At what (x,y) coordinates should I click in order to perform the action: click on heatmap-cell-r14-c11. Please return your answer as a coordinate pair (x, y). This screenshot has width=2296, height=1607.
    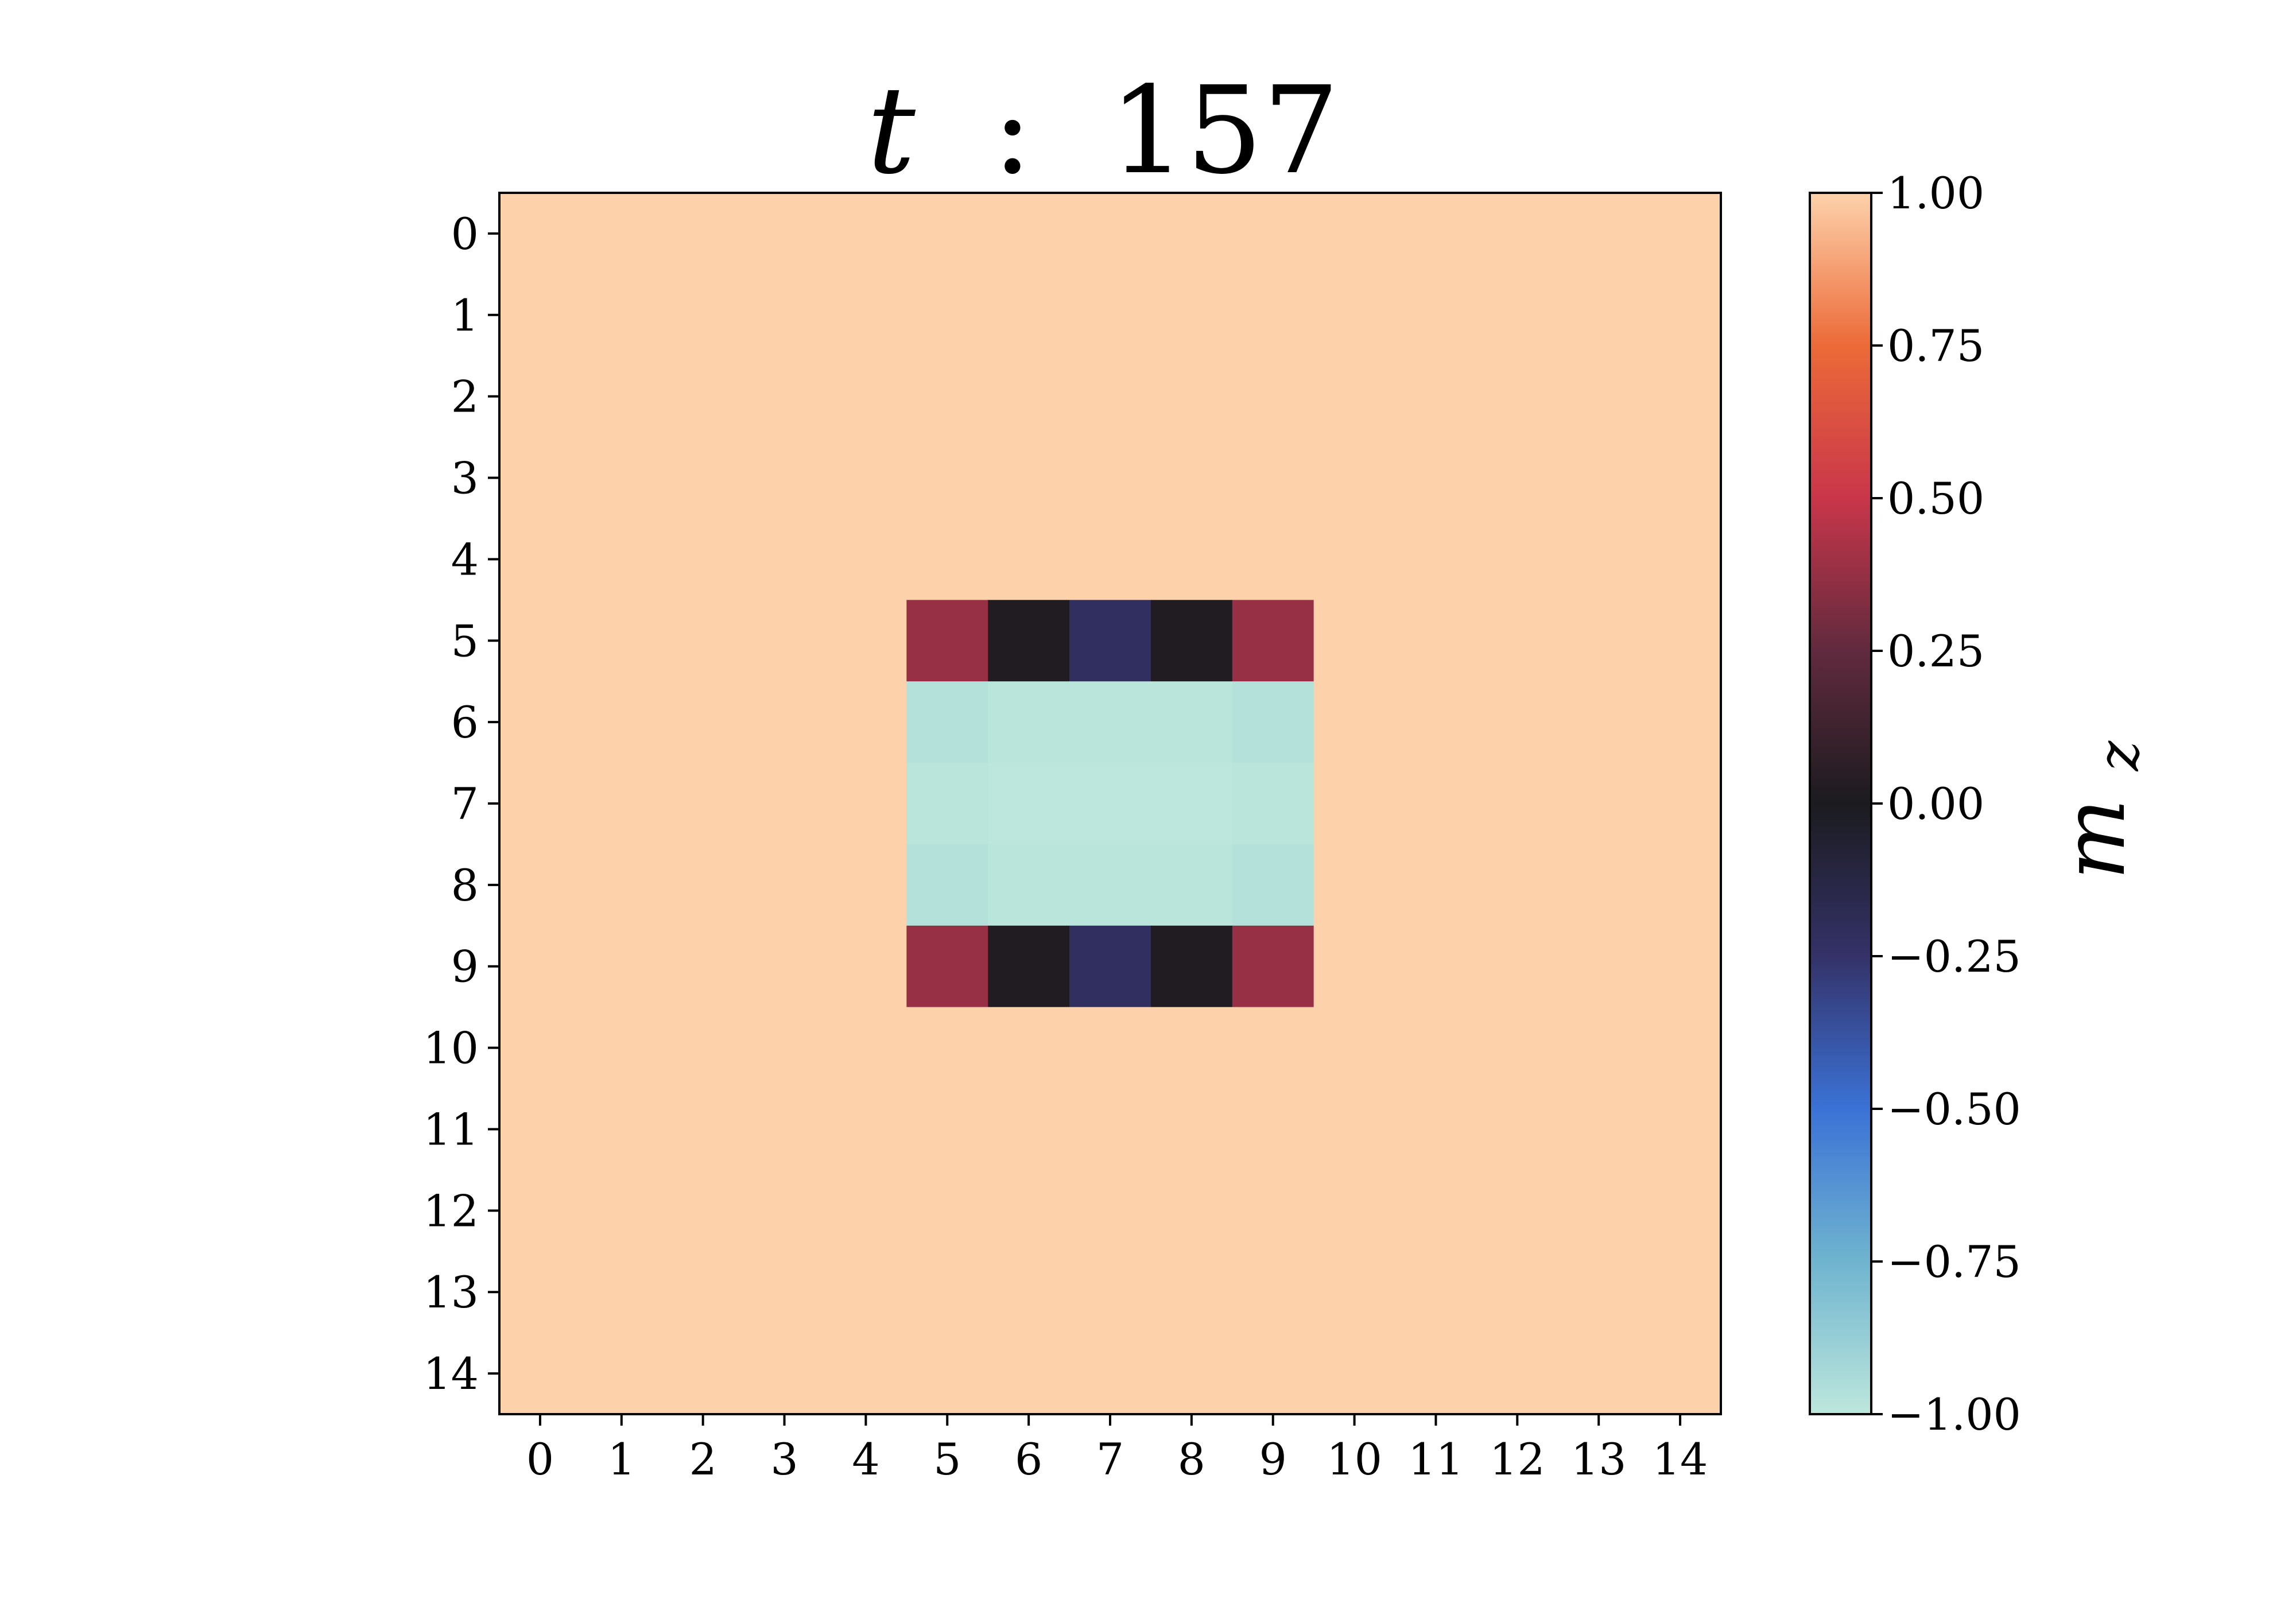
    Looking at the image, I should click on (1436, 1374).